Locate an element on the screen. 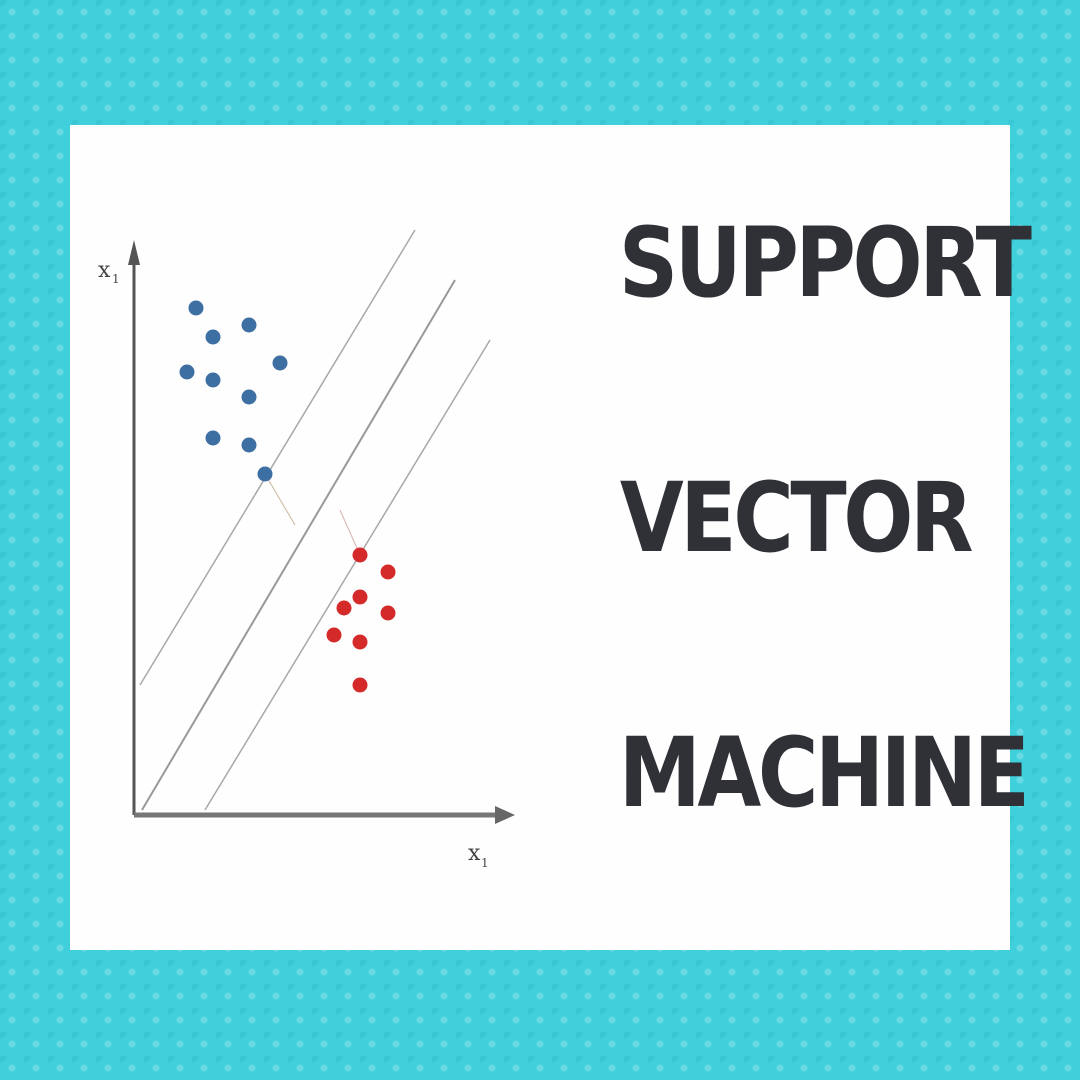 The height and width of the screenshot is (1080, 1080). hyperplane-line is located at coordinates (298, 545).